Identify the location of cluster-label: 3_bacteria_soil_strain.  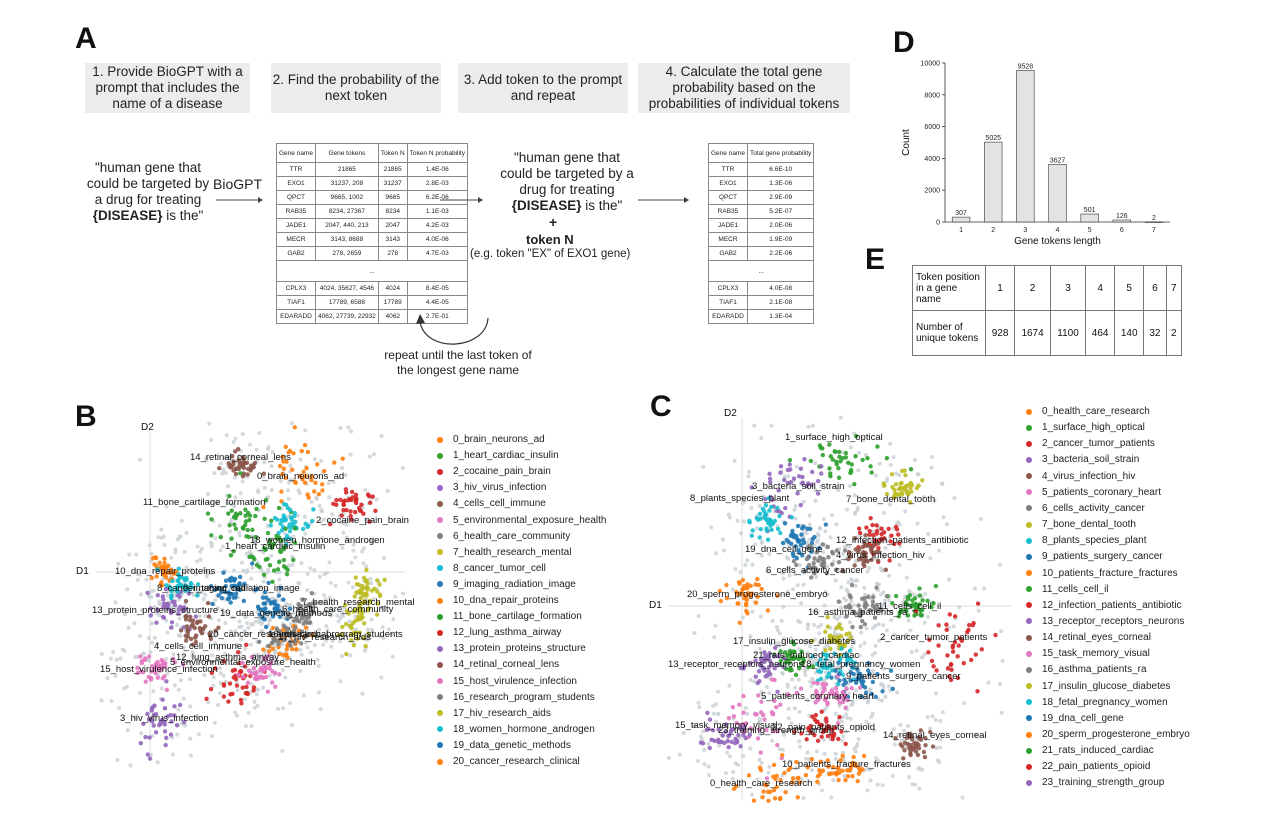
(798, 486).